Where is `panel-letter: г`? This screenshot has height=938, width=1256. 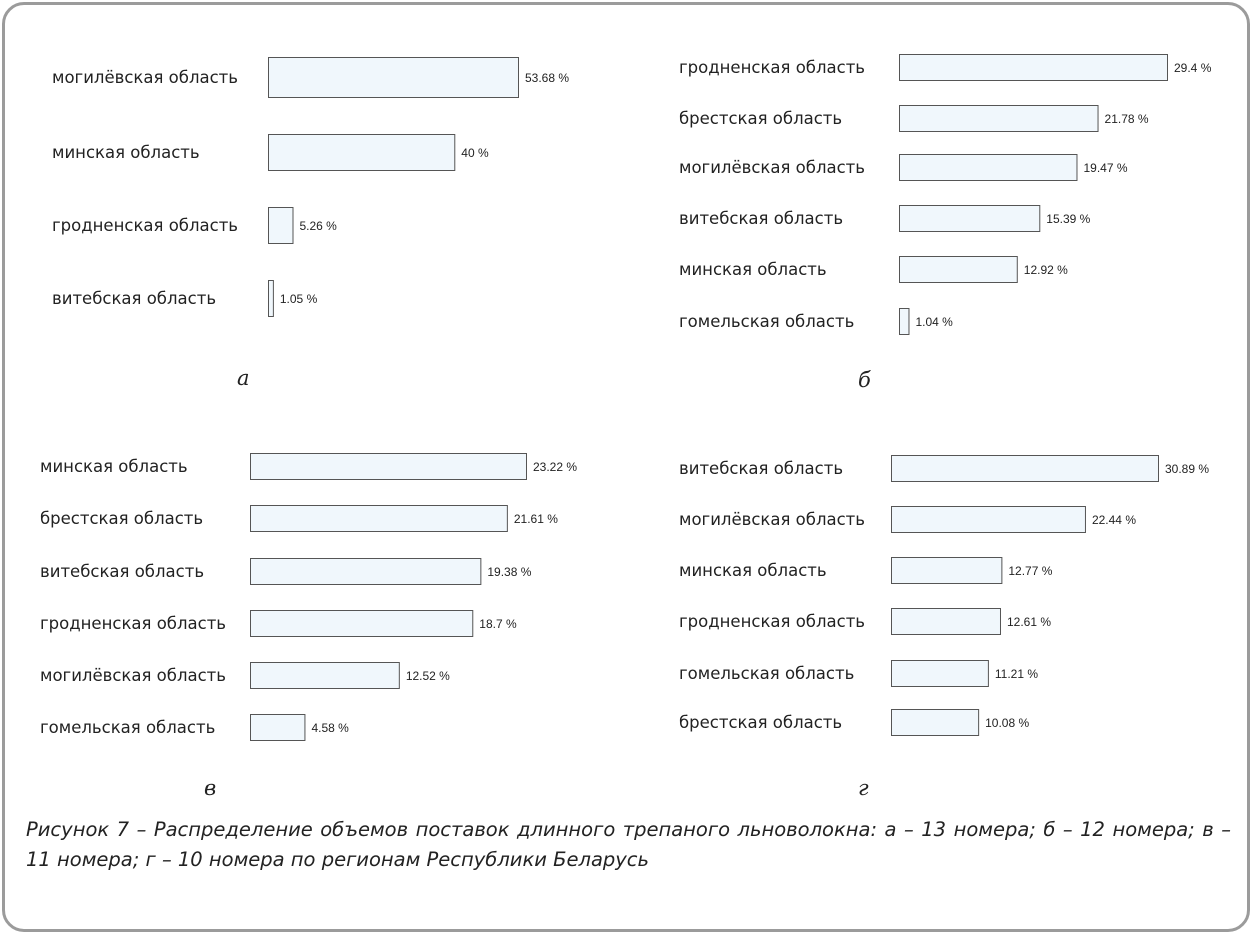
panel-letter: г is located at coordinates (863, 788).